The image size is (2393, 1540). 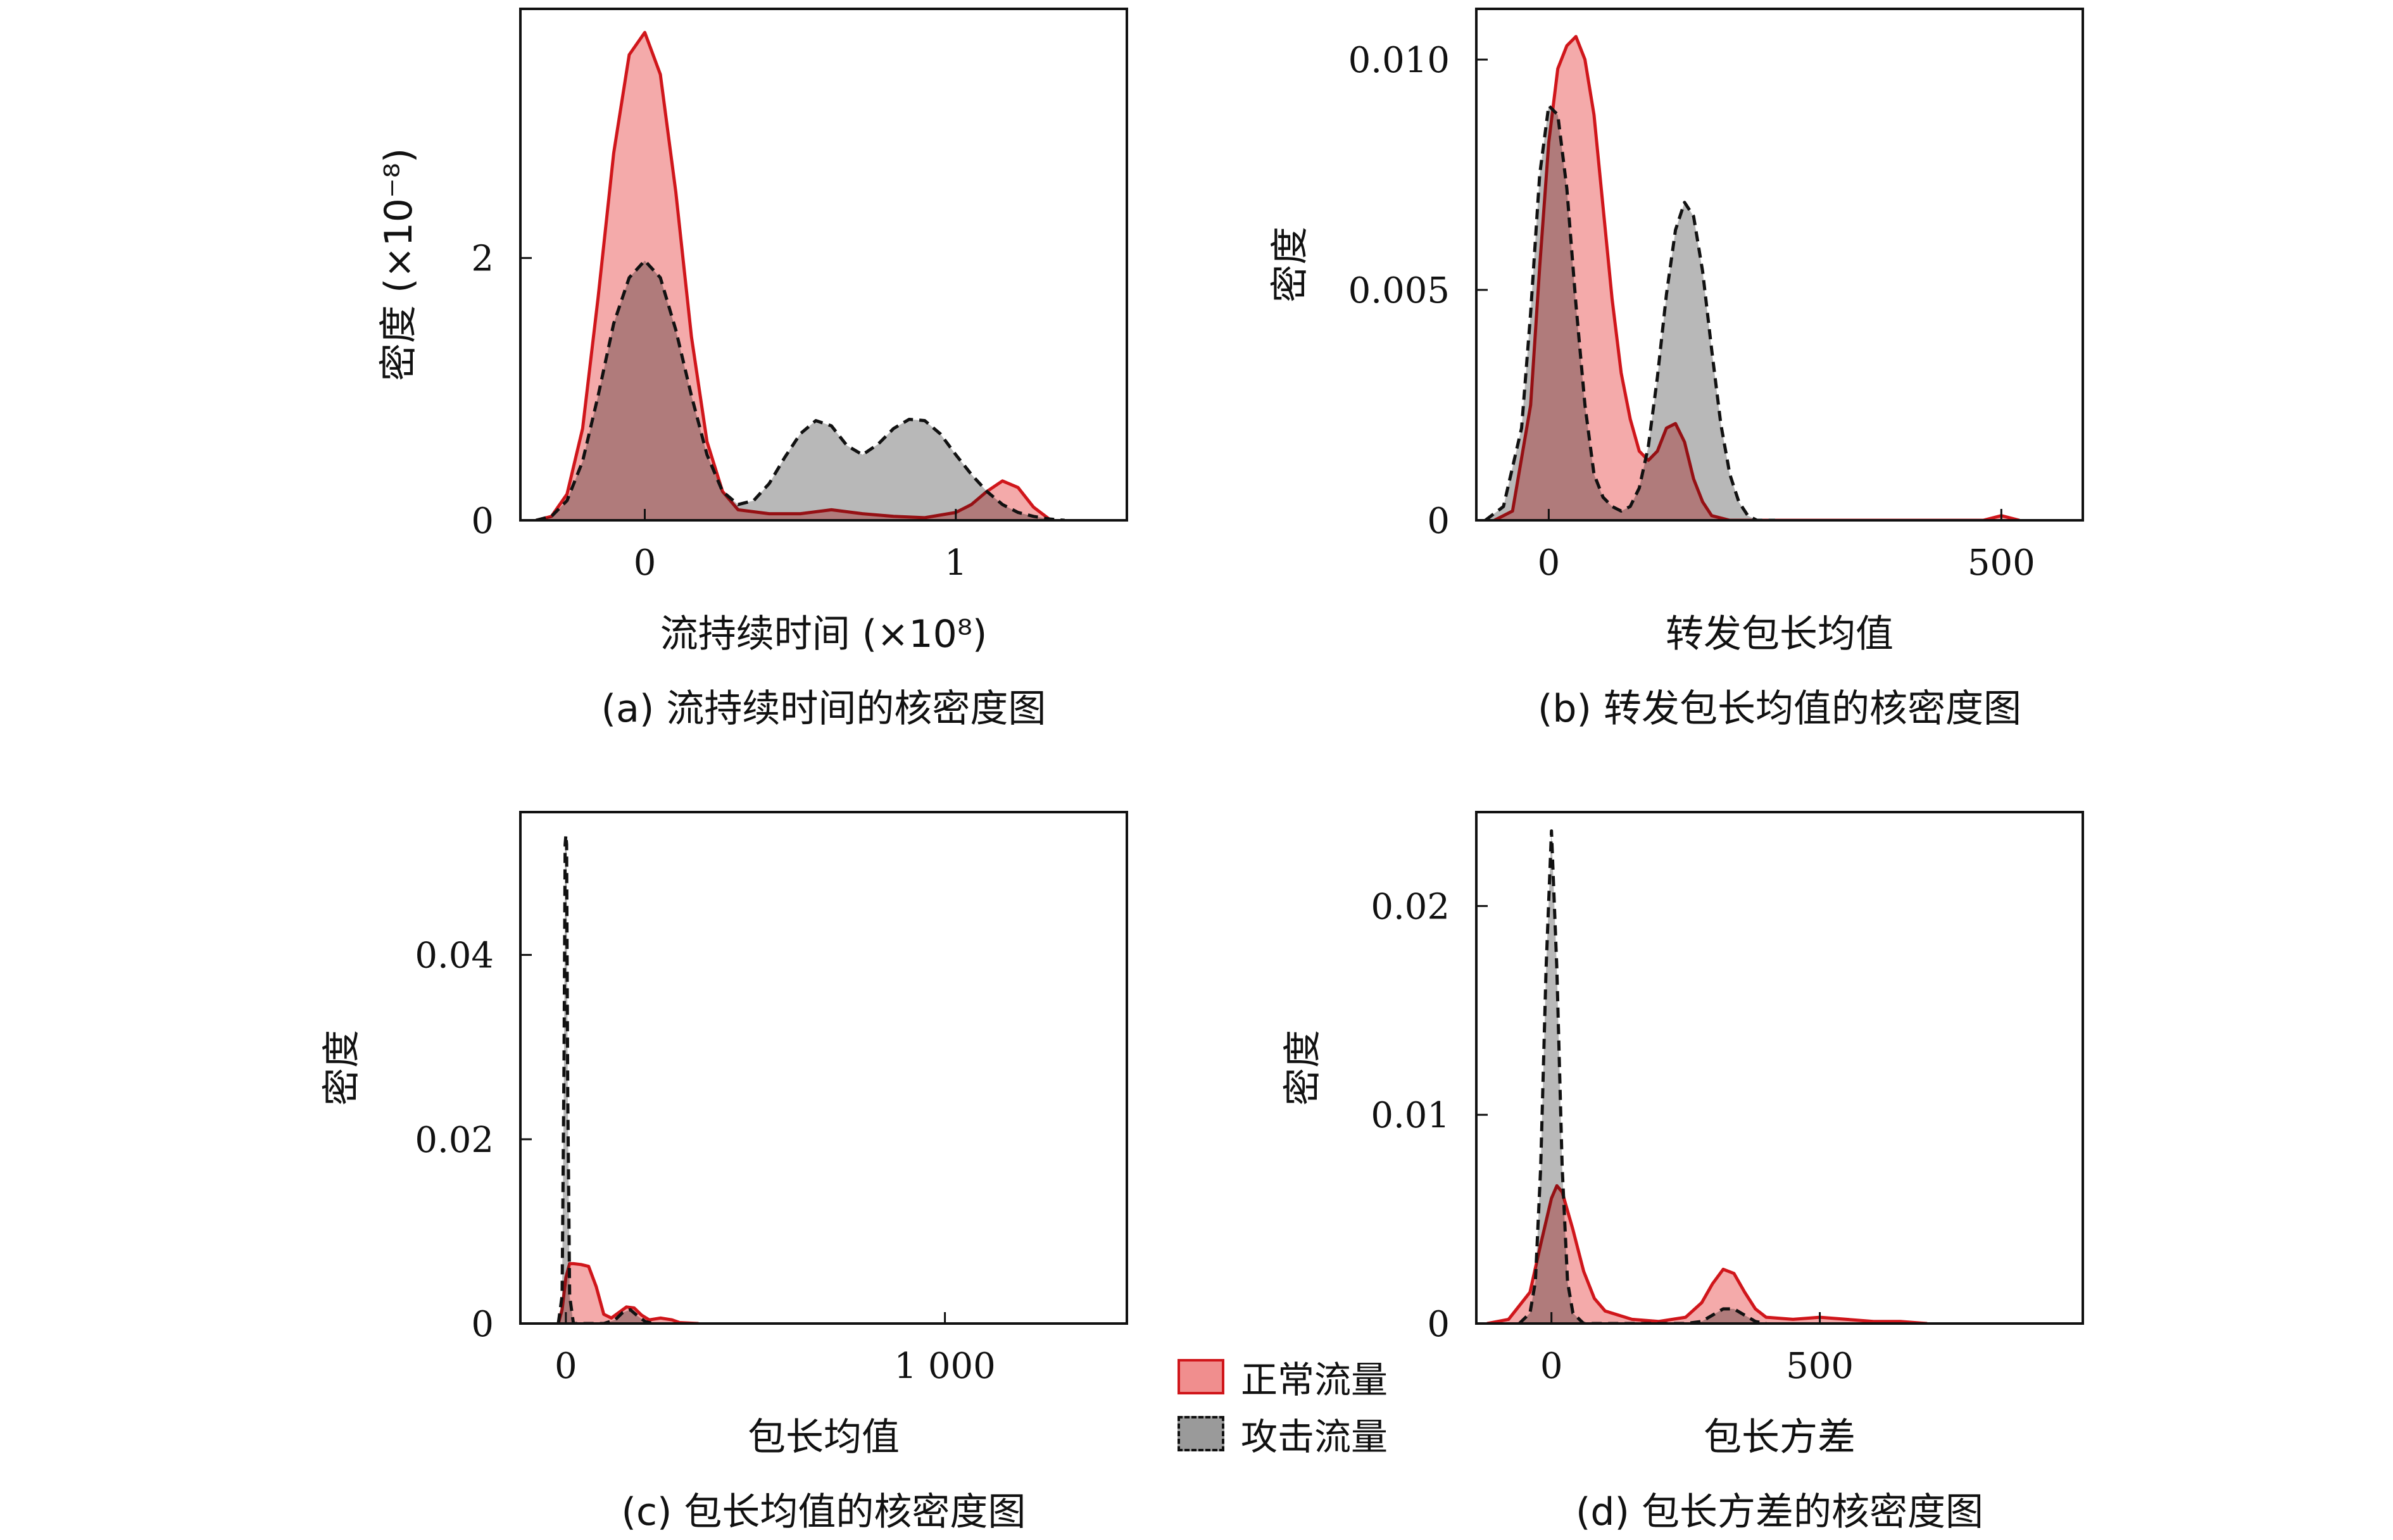 I want to click on series-line-attack-a, so click(x=800, y=389).